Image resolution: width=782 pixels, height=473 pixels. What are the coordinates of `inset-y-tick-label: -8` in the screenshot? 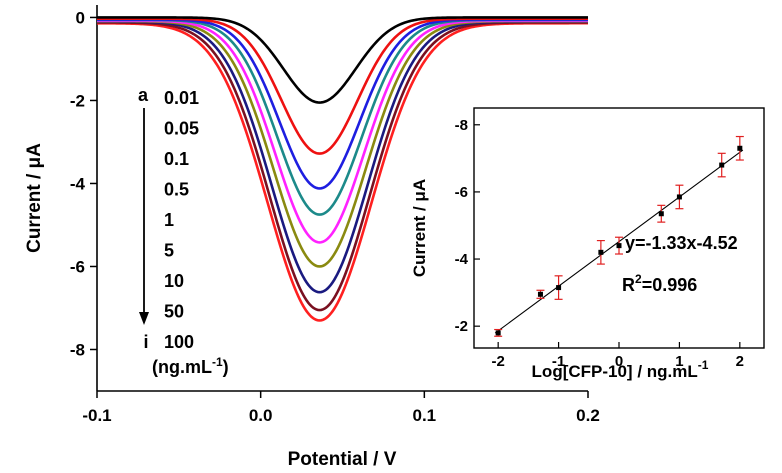 It's located at (461, 125).